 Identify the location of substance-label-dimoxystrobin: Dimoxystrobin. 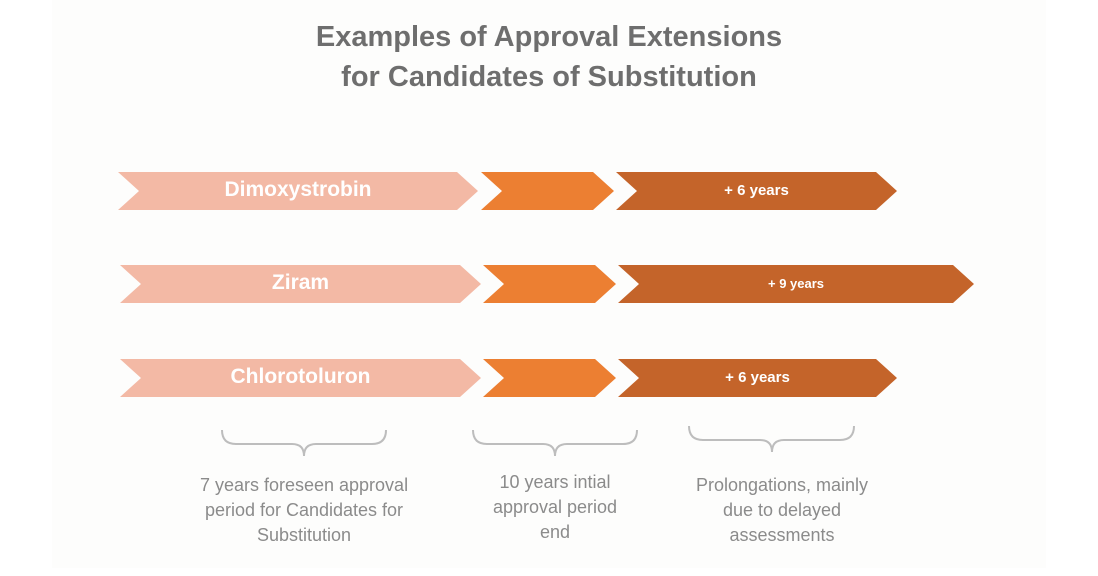
(298, 189).